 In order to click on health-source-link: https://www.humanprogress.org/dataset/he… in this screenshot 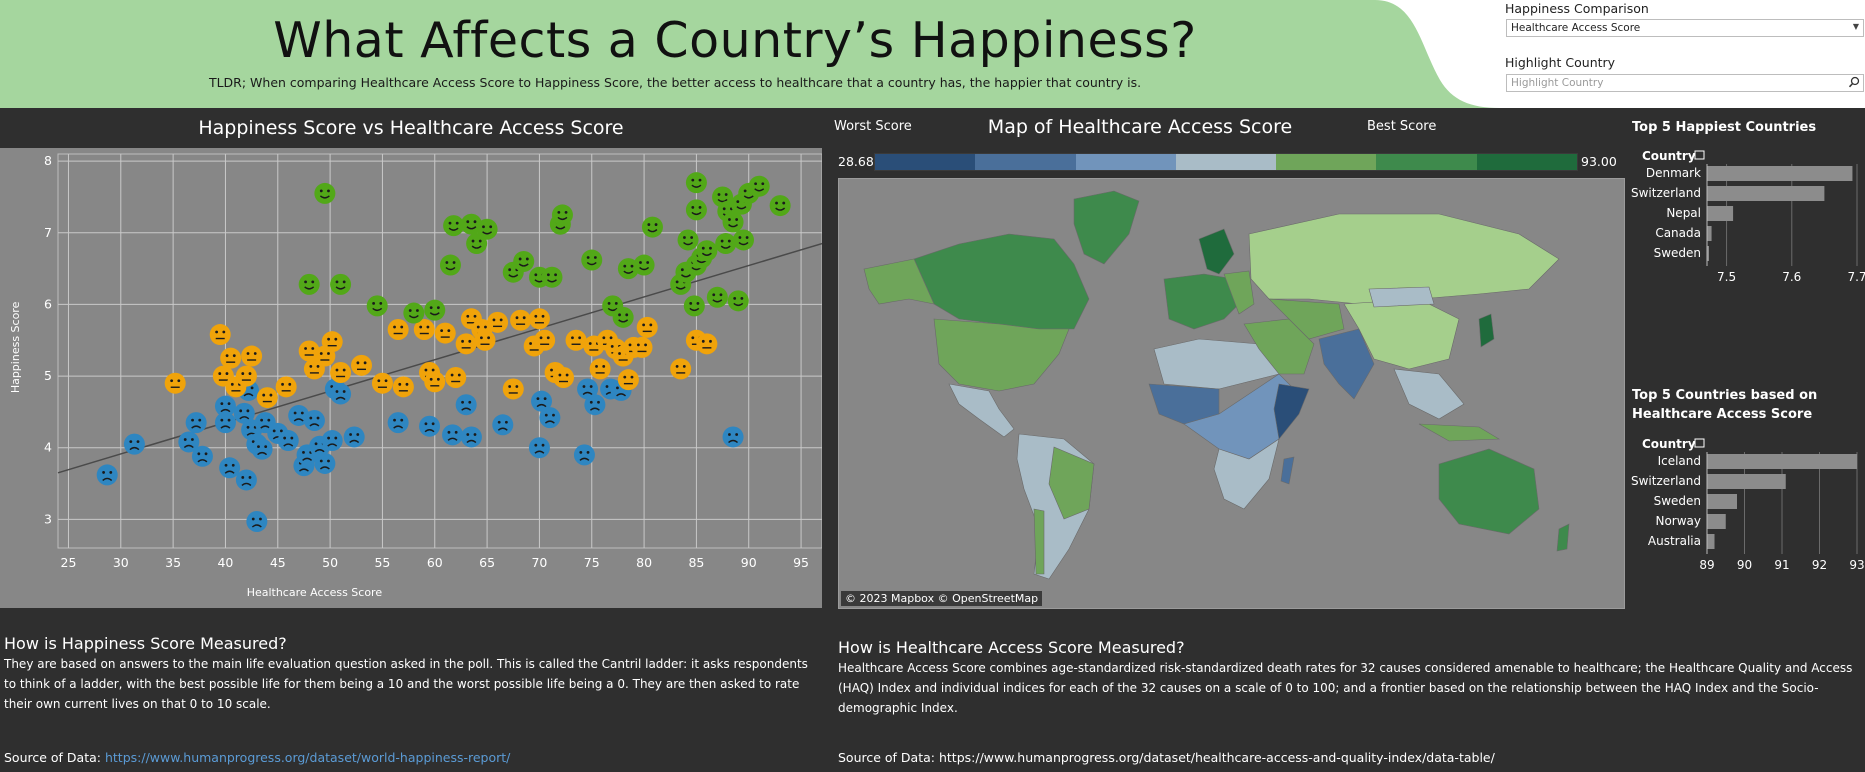, I will do `click(1216, 757)`.